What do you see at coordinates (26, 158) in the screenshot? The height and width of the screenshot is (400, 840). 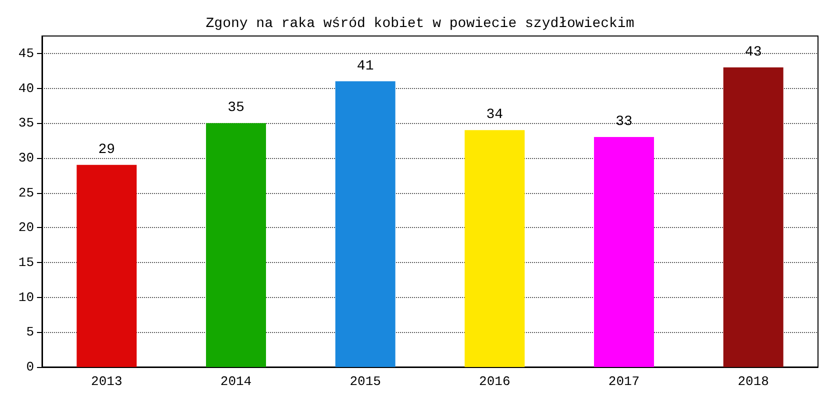 I see `y-tick-label: 30` at bounding box center [26, 158].